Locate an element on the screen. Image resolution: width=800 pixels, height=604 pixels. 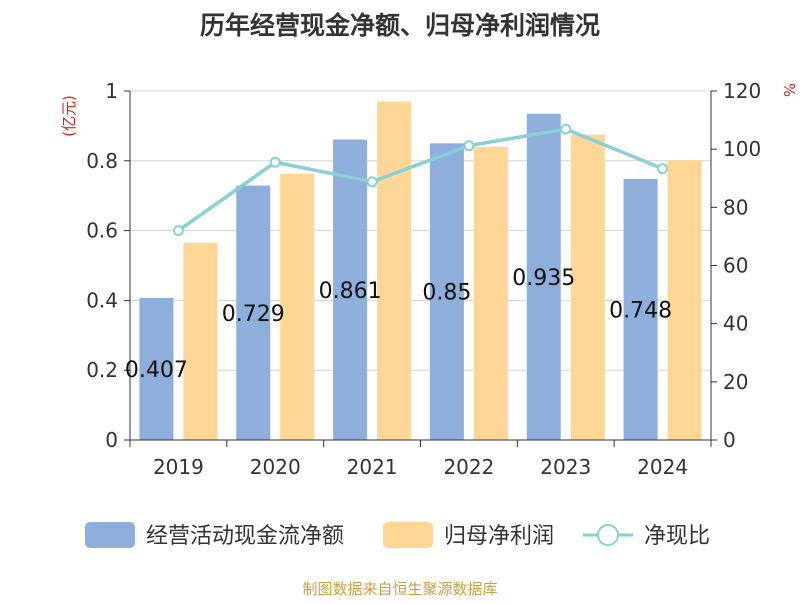
data-label: 0.935 is located at coordinates (543, 278).